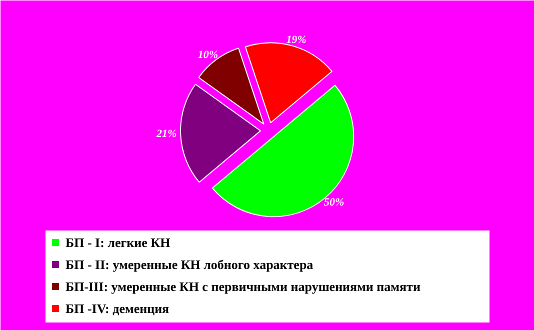 The image size is (534, 330). I want to click on legend-label: БП - I: легкие КН, so click(118, 242).